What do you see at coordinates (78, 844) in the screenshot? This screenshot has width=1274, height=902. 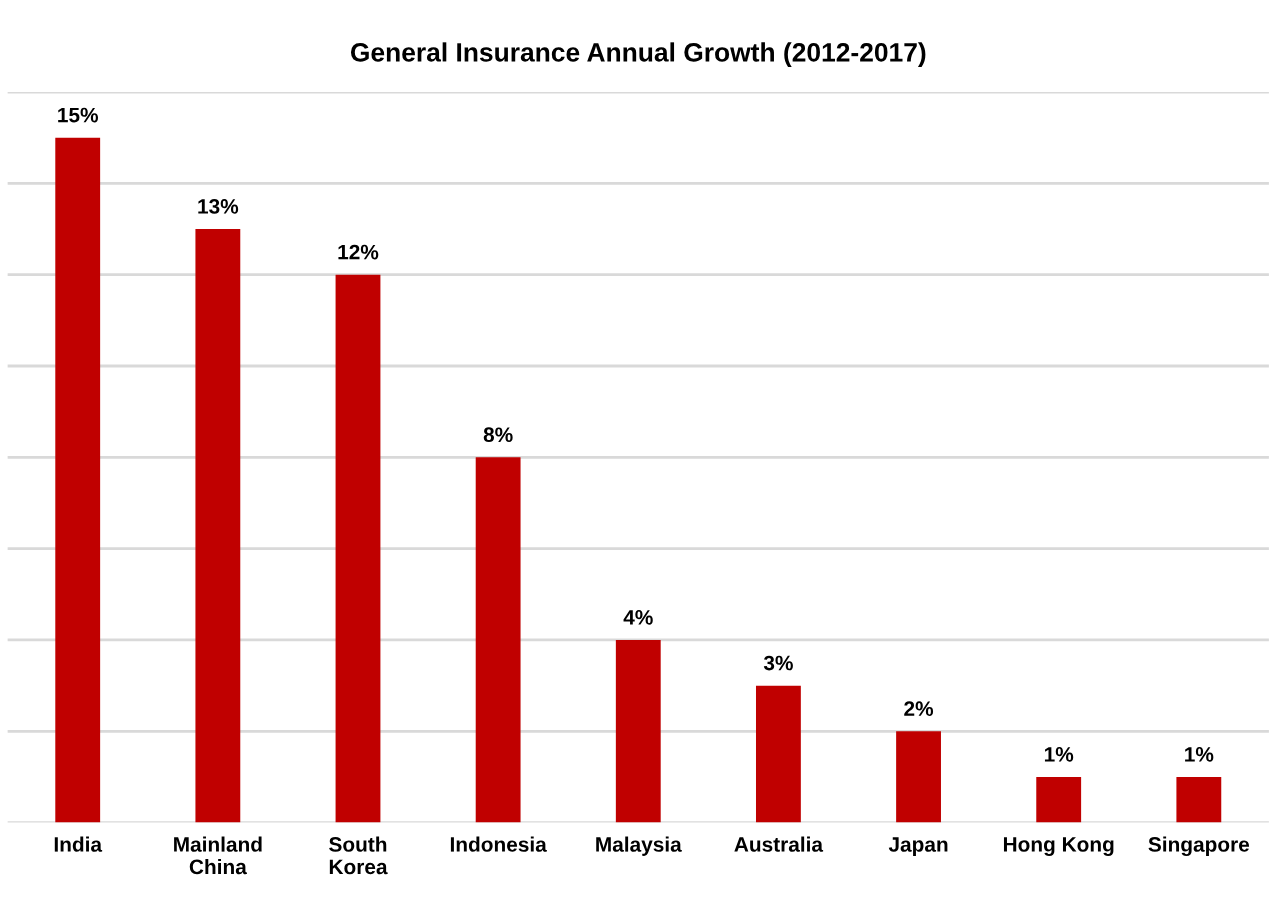 I see `x-tick-label: India` at bounding box center [78, 844].